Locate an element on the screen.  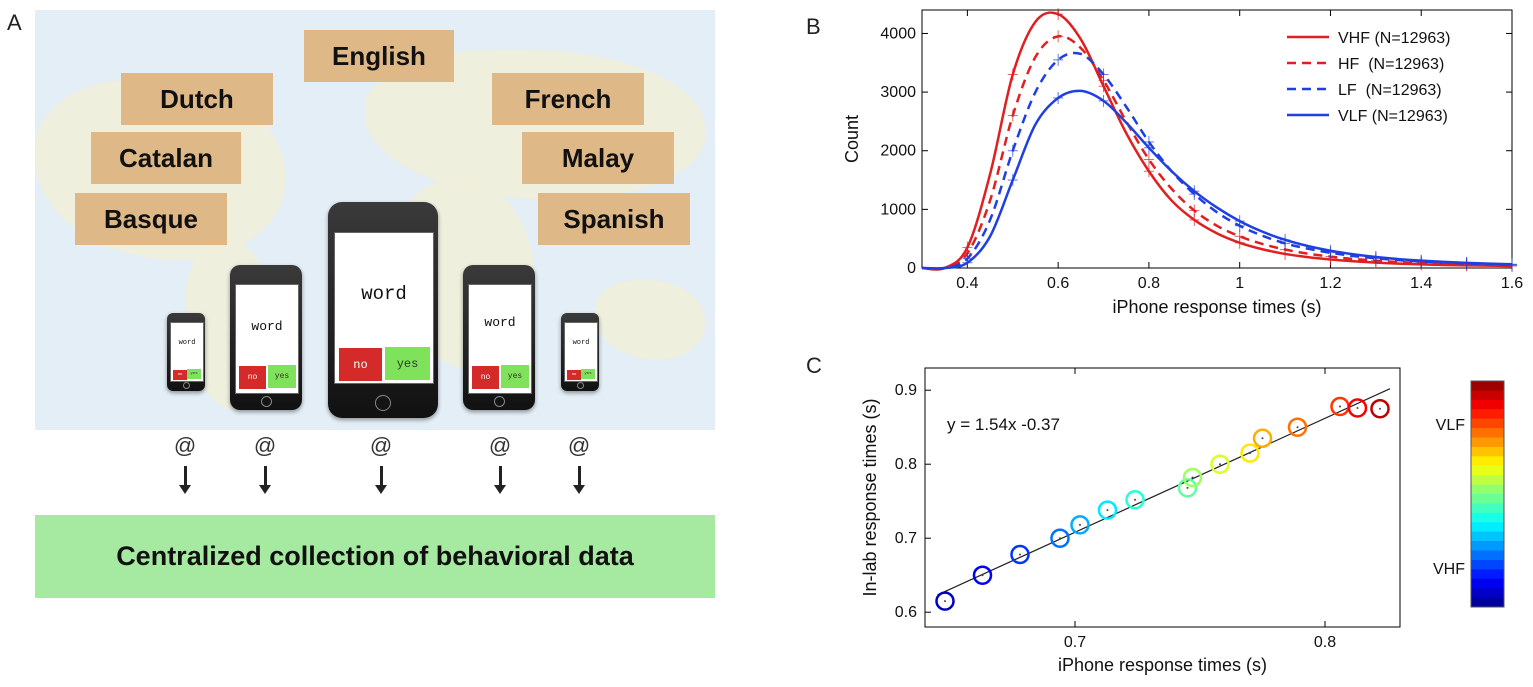
phone-small-left: word no yes is located at coordinates (186, 352).